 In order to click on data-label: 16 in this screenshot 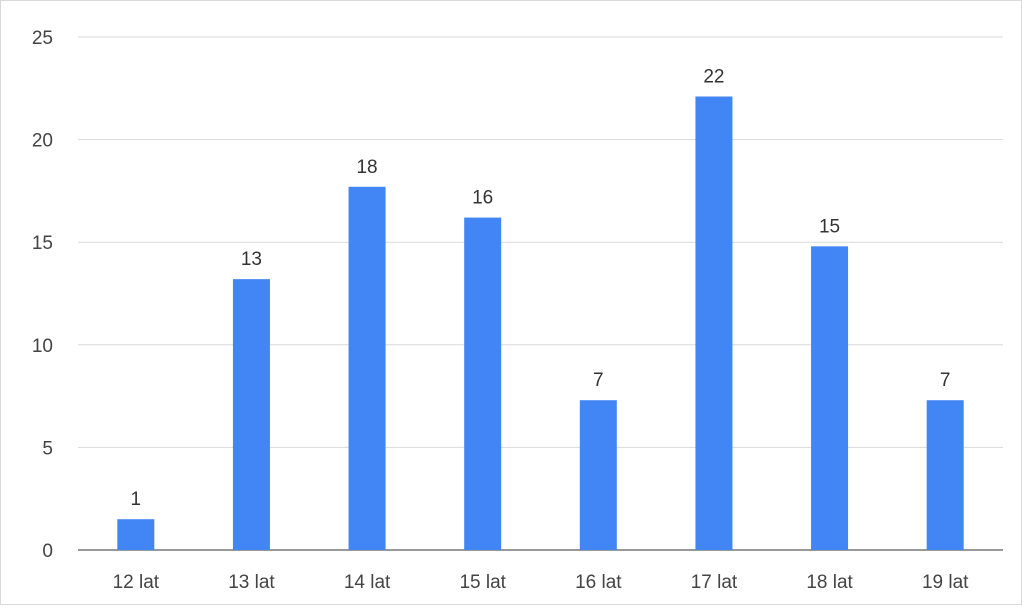, I will do `click(482, 198)`.